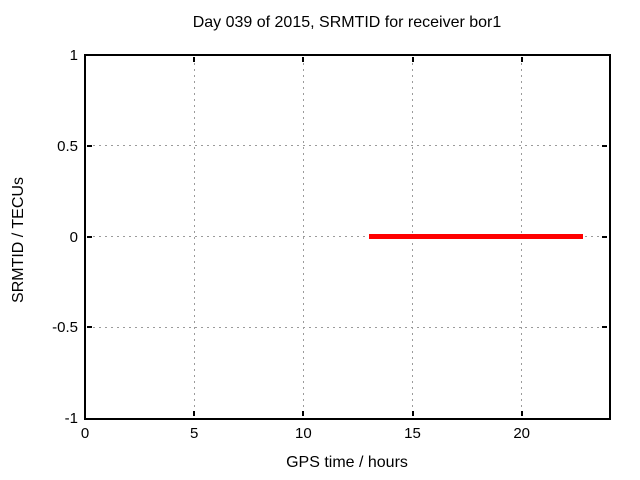  I want to click on y-tick-label: 0, so click(73, 237).